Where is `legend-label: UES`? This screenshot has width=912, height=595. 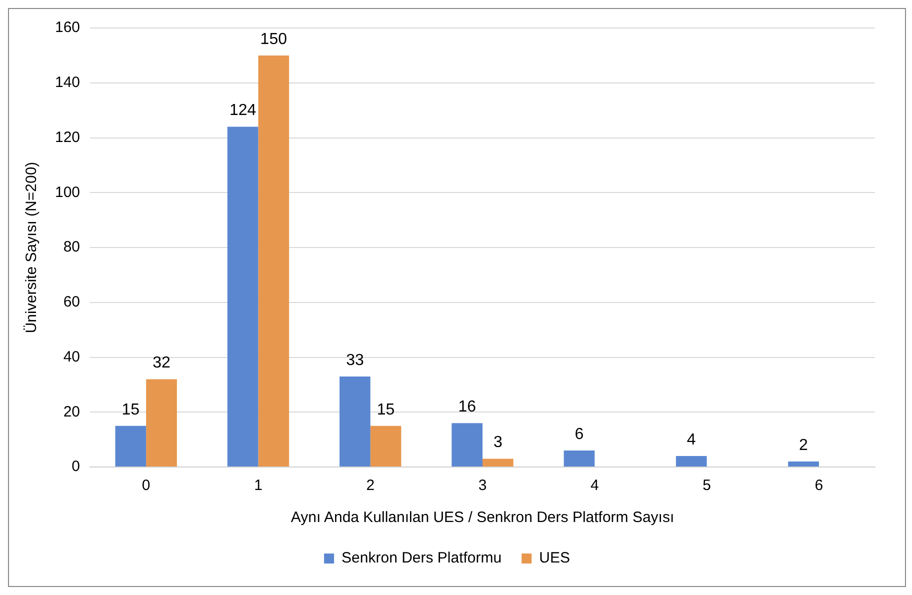
legend-label: UES is located at coordinates (554, 558).